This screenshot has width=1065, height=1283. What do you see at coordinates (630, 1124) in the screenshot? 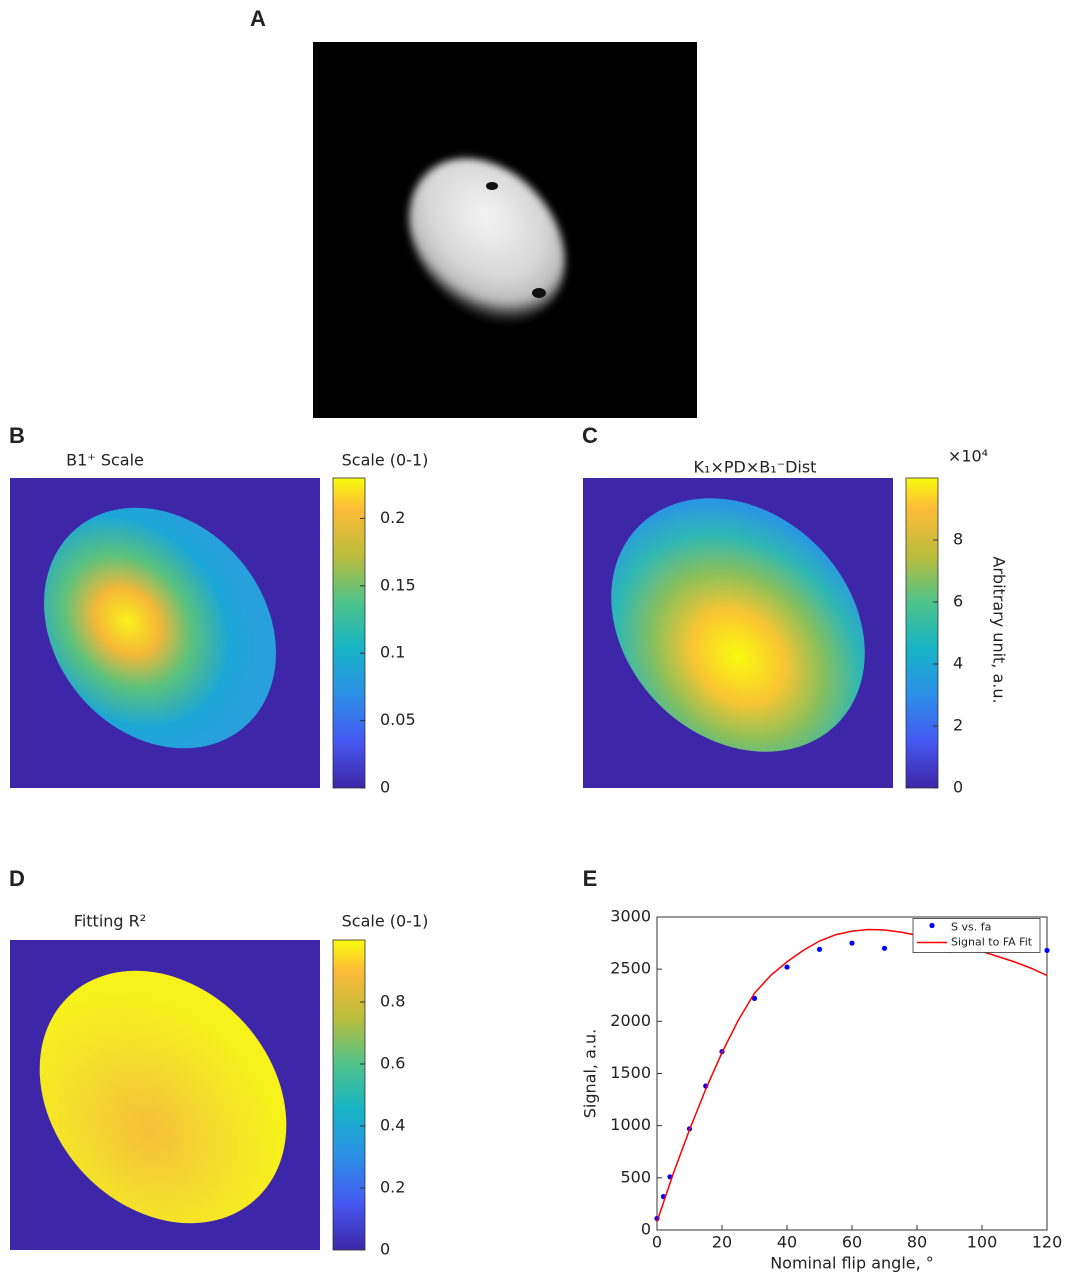
I see `y-tick-label: 1000` at bounding box center [630, 1124].